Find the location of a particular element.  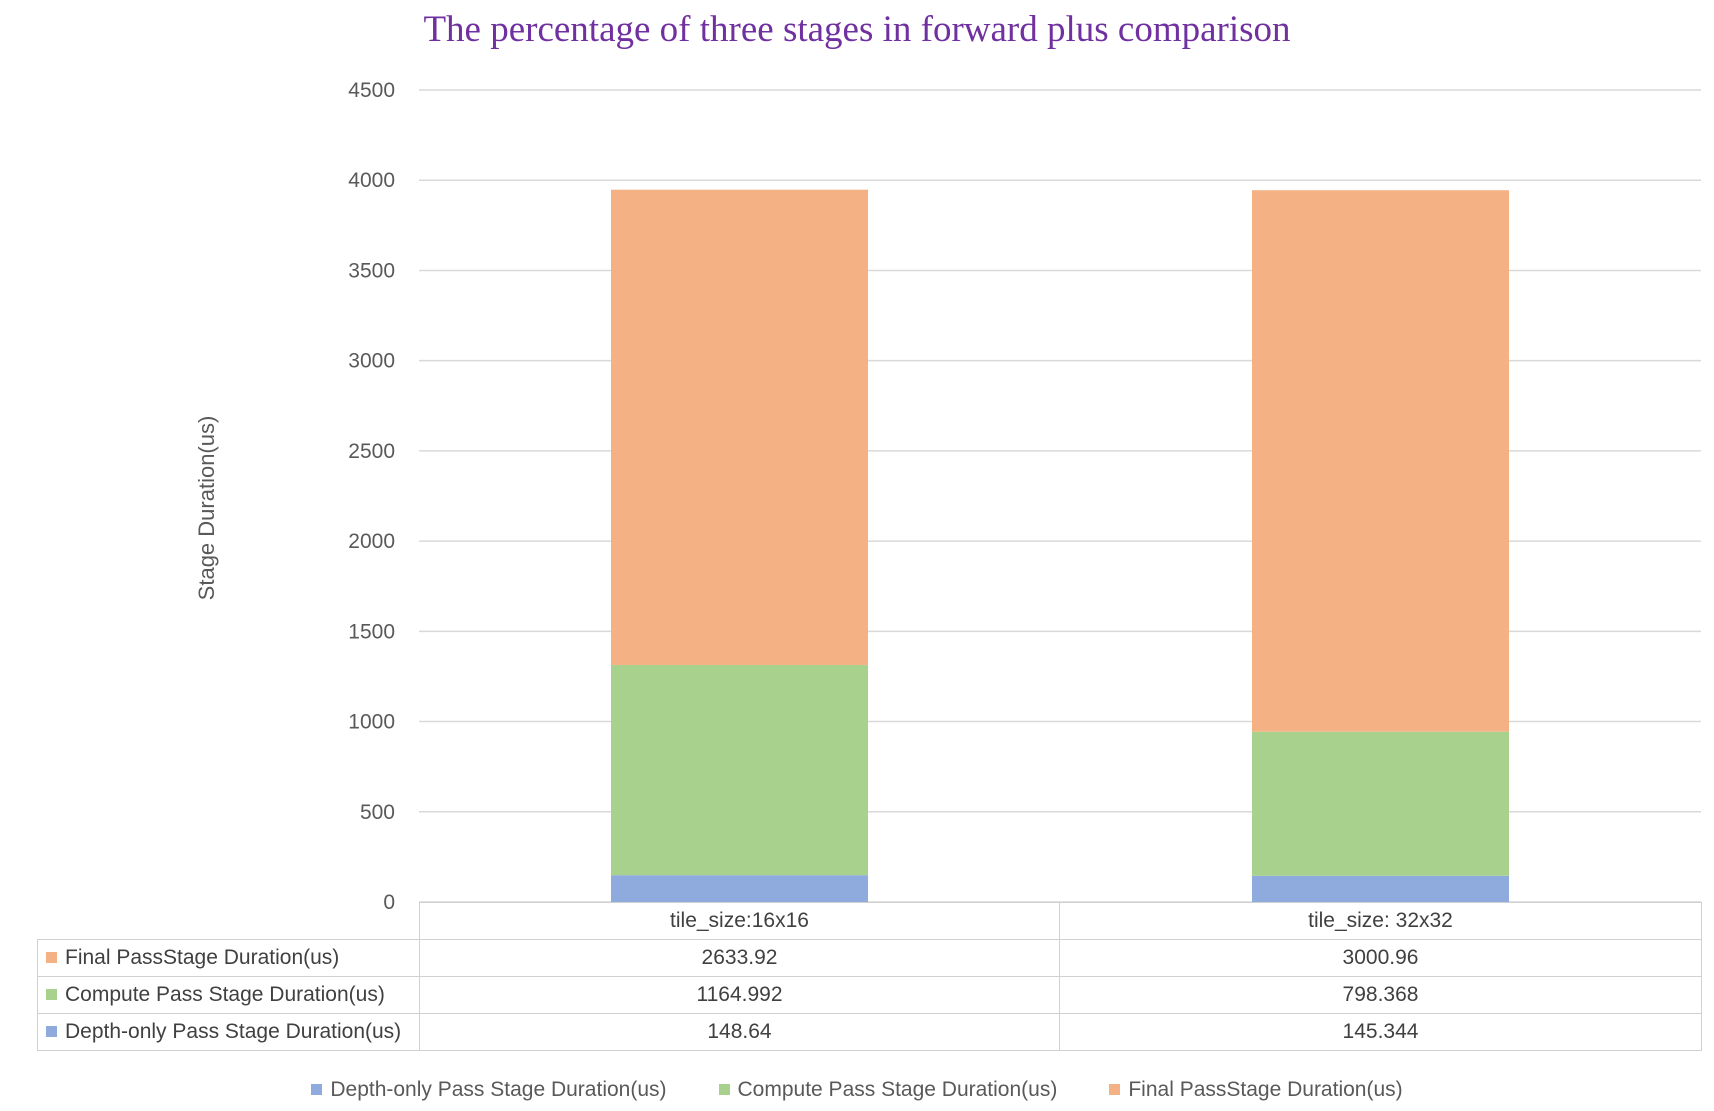

data-value-cell: 3000.96 is located at coordinates (1380, 958).